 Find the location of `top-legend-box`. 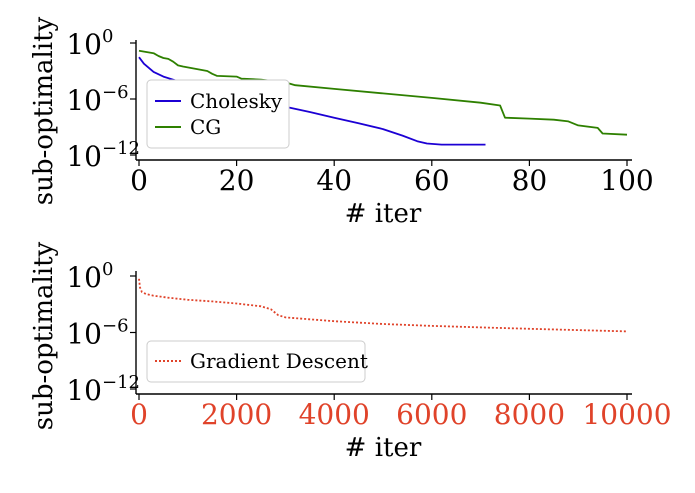

top-legend-box is located at coordinates (218, 114).